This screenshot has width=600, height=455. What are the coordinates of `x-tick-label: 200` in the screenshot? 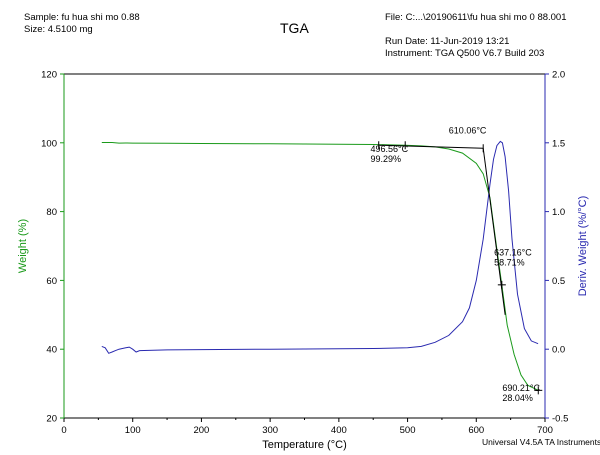 It's located at (201, 430).